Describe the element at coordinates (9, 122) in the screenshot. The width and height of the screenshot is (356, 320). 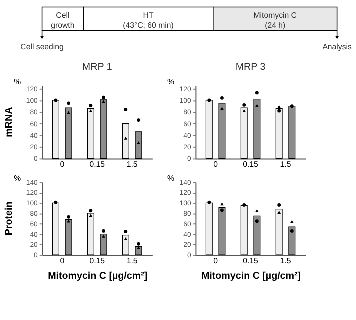
I see `text: mRNA` at that location.